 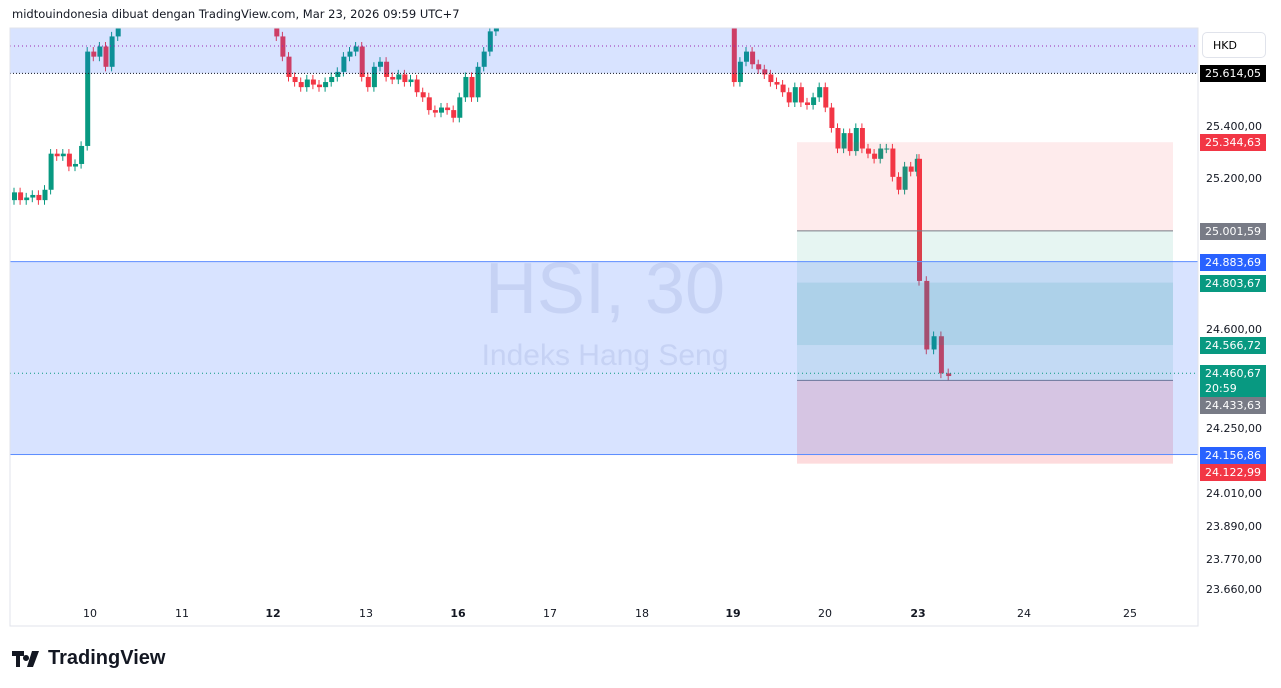 What do you see at coordinates (366, 613) in the screenshot?
I see `time-tick: 13` at bounding box center [366, 613].